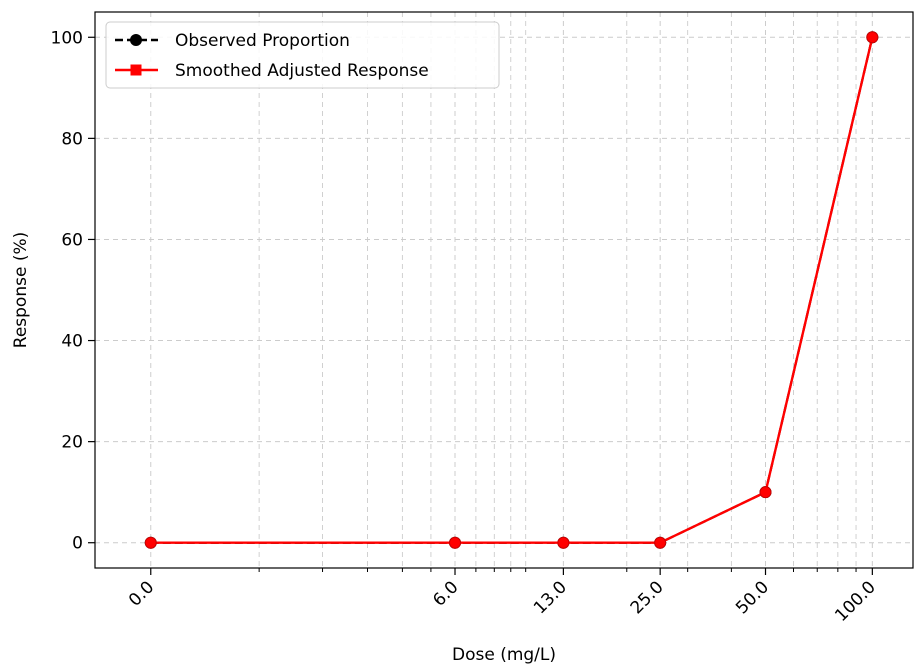 This screenshot has width=917, height=666. I want to click on x-tick-label: 0.0, so click(141, 593).